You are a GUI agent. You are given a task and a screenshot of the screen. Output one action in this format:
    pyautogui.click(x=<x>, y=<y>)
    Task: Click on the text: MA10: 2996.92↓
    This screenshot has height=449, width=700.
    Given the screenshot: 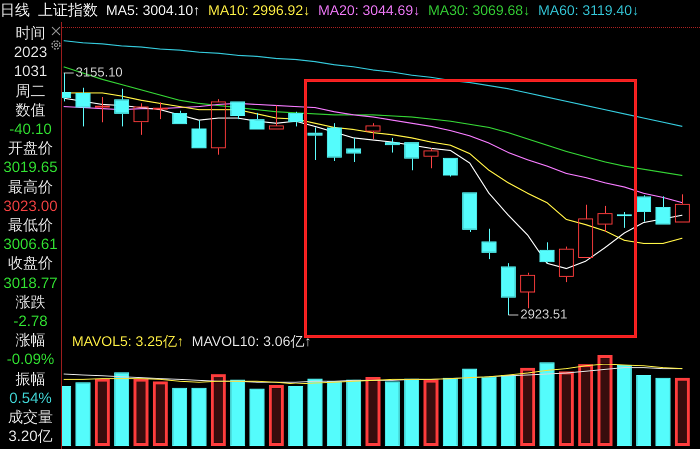 What is the action you would take?
    pyautogui.click(x=259, y=10)
    